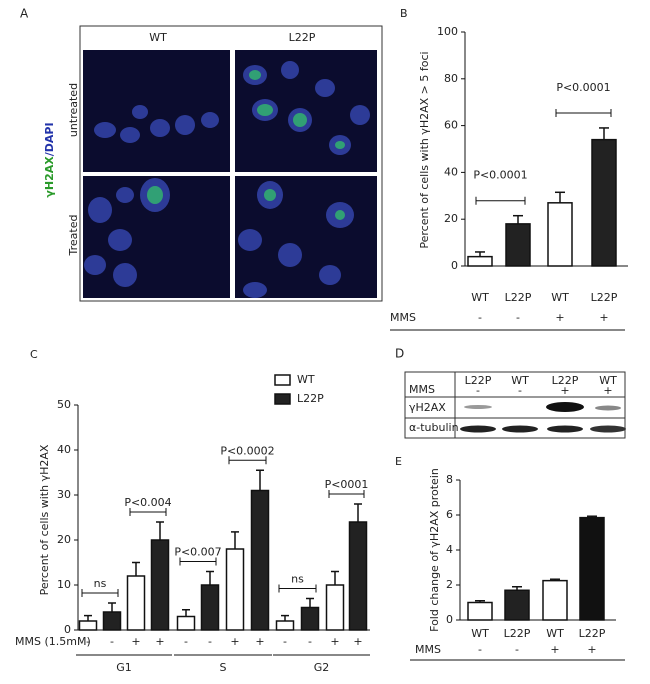  I want to click on p-value: P<0.004, so click(147, 502).